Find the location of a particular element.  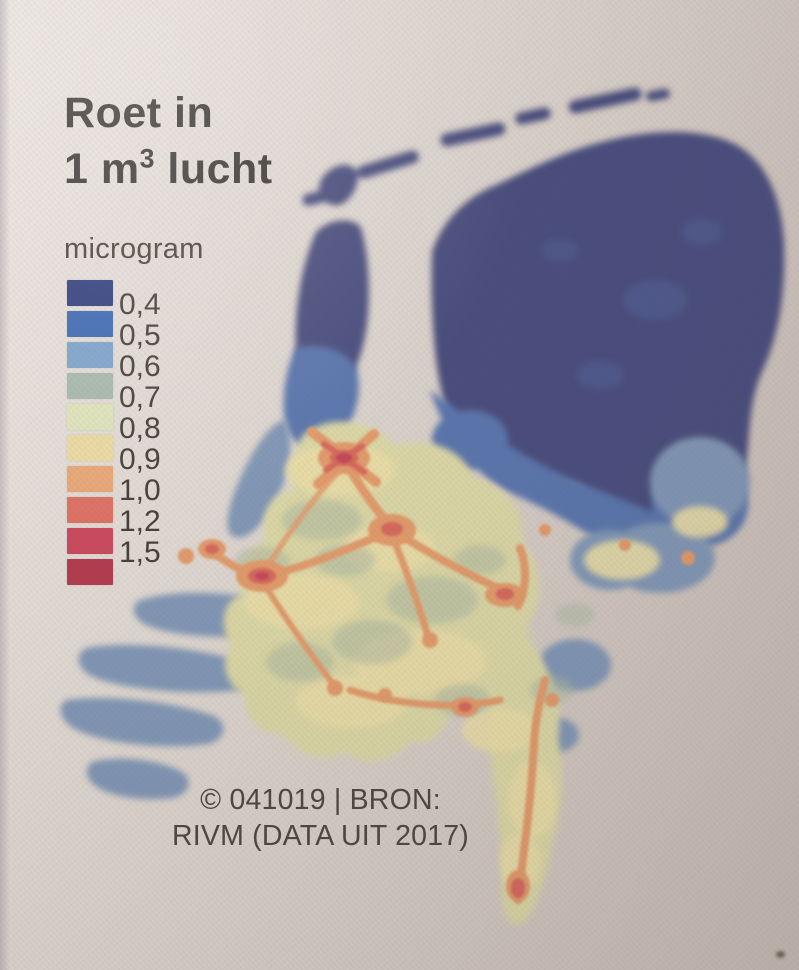

legend-value: 0,8 is located at coordinates (140, 428).